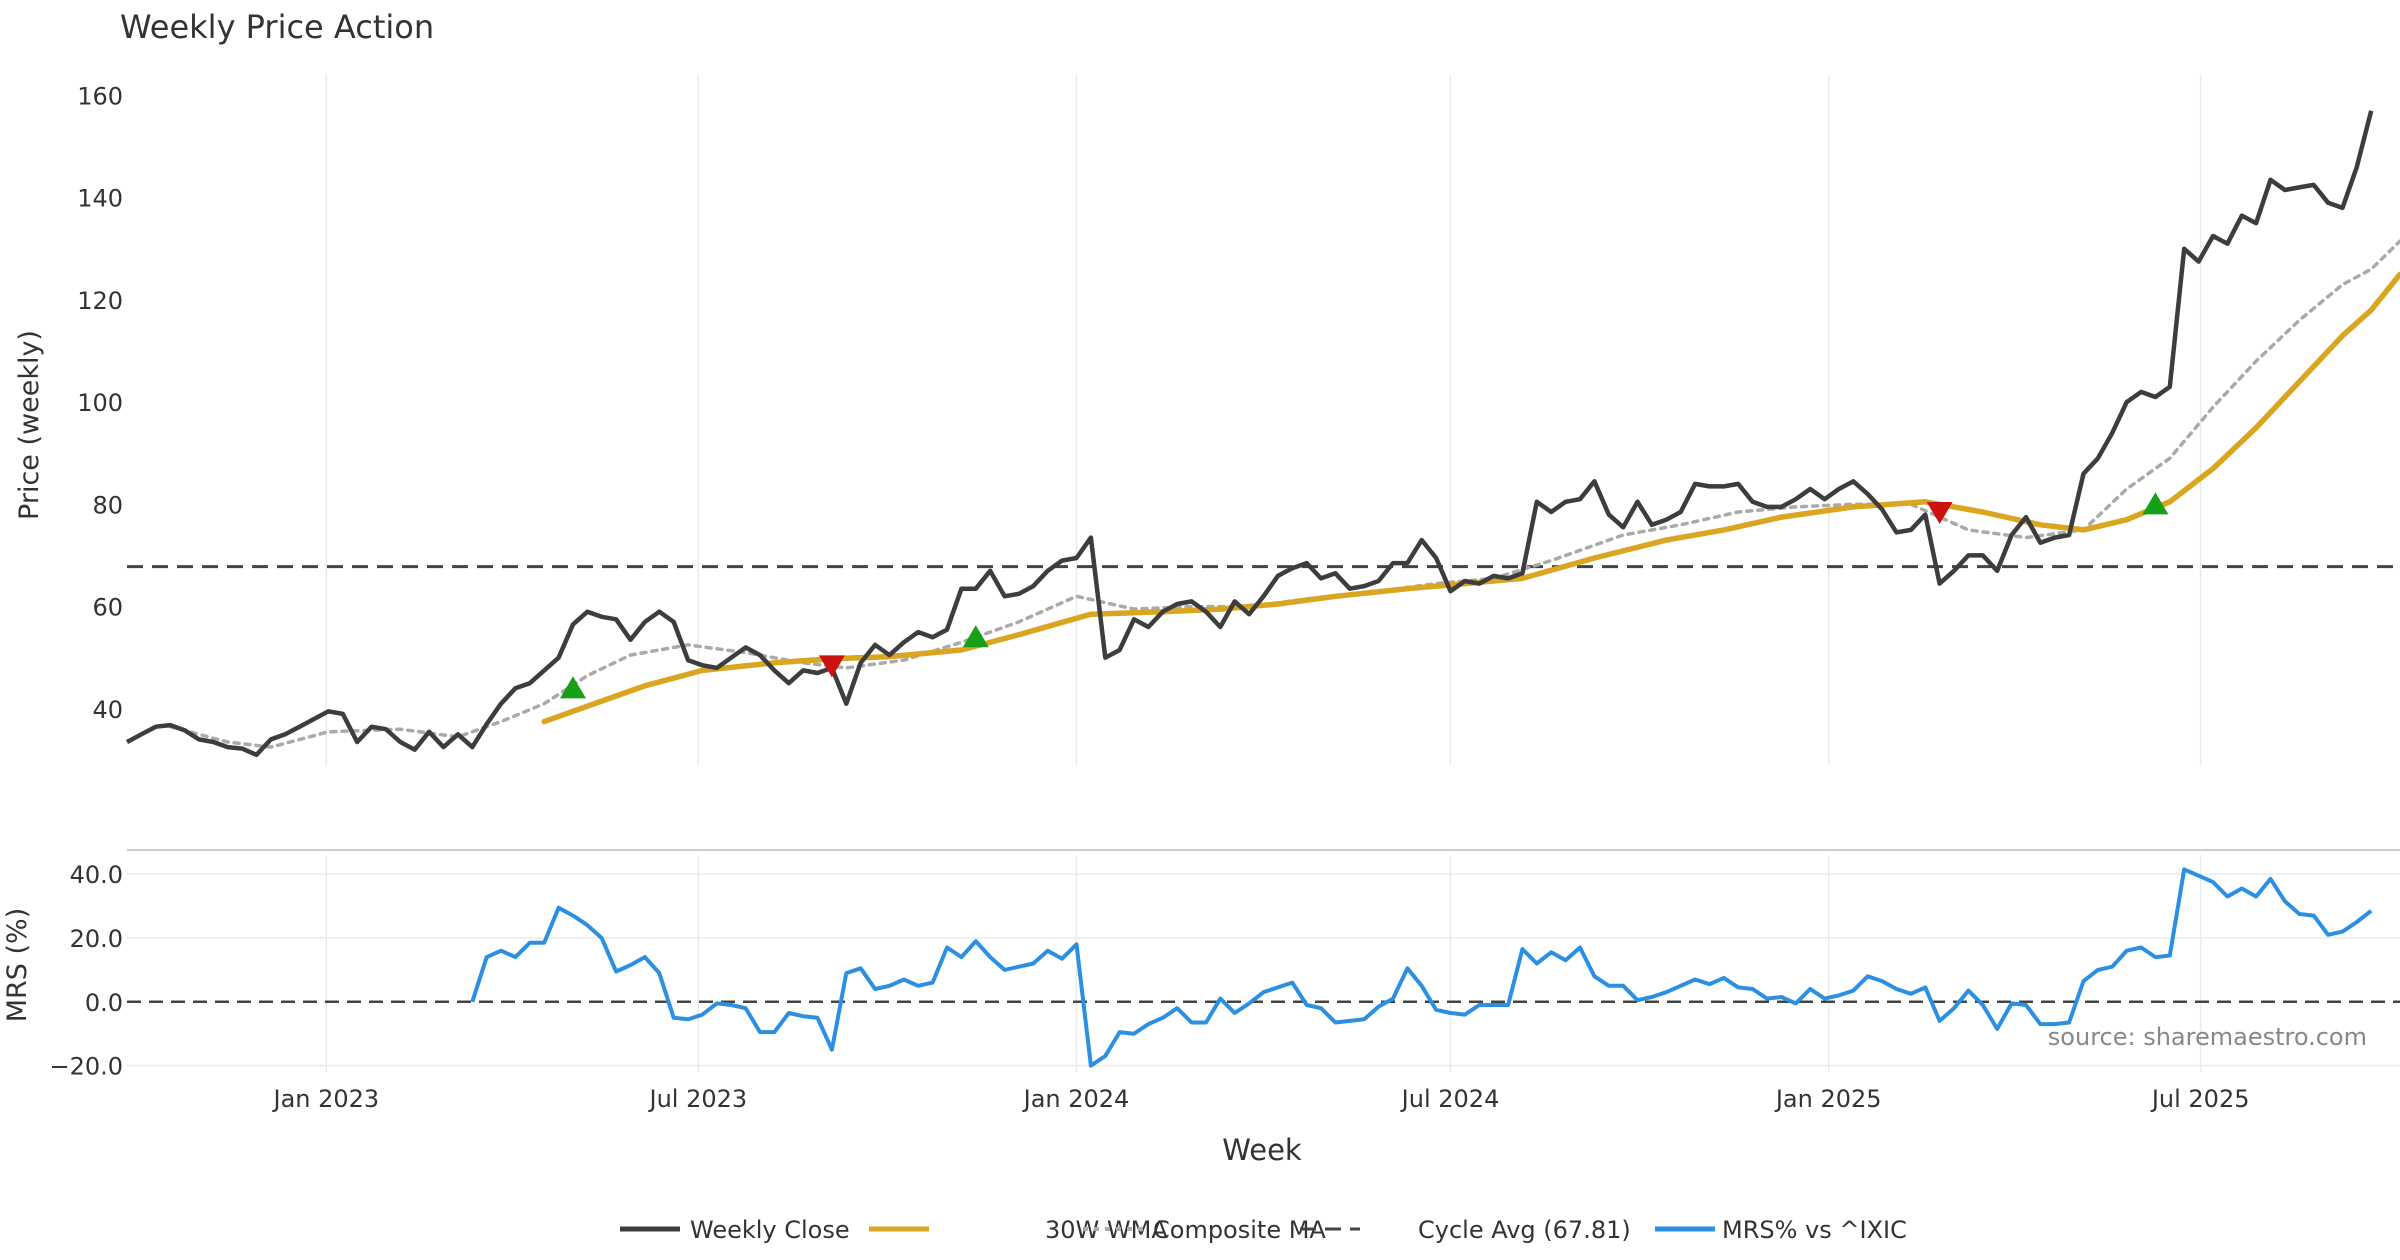  What do you see at coordinates (107, 505) in the screenshot?
I see `price-y-tick-label: 80` at bounding box center [107, 505].